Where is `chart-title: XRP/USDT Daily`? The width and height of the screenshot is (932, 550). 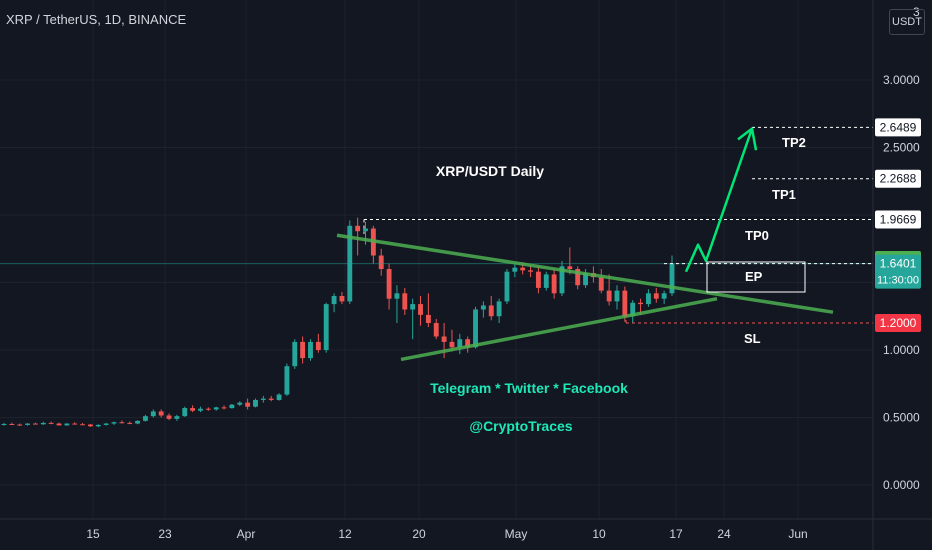 chart-title: XRP/USDT Daily is located at coordinates (490, 171).